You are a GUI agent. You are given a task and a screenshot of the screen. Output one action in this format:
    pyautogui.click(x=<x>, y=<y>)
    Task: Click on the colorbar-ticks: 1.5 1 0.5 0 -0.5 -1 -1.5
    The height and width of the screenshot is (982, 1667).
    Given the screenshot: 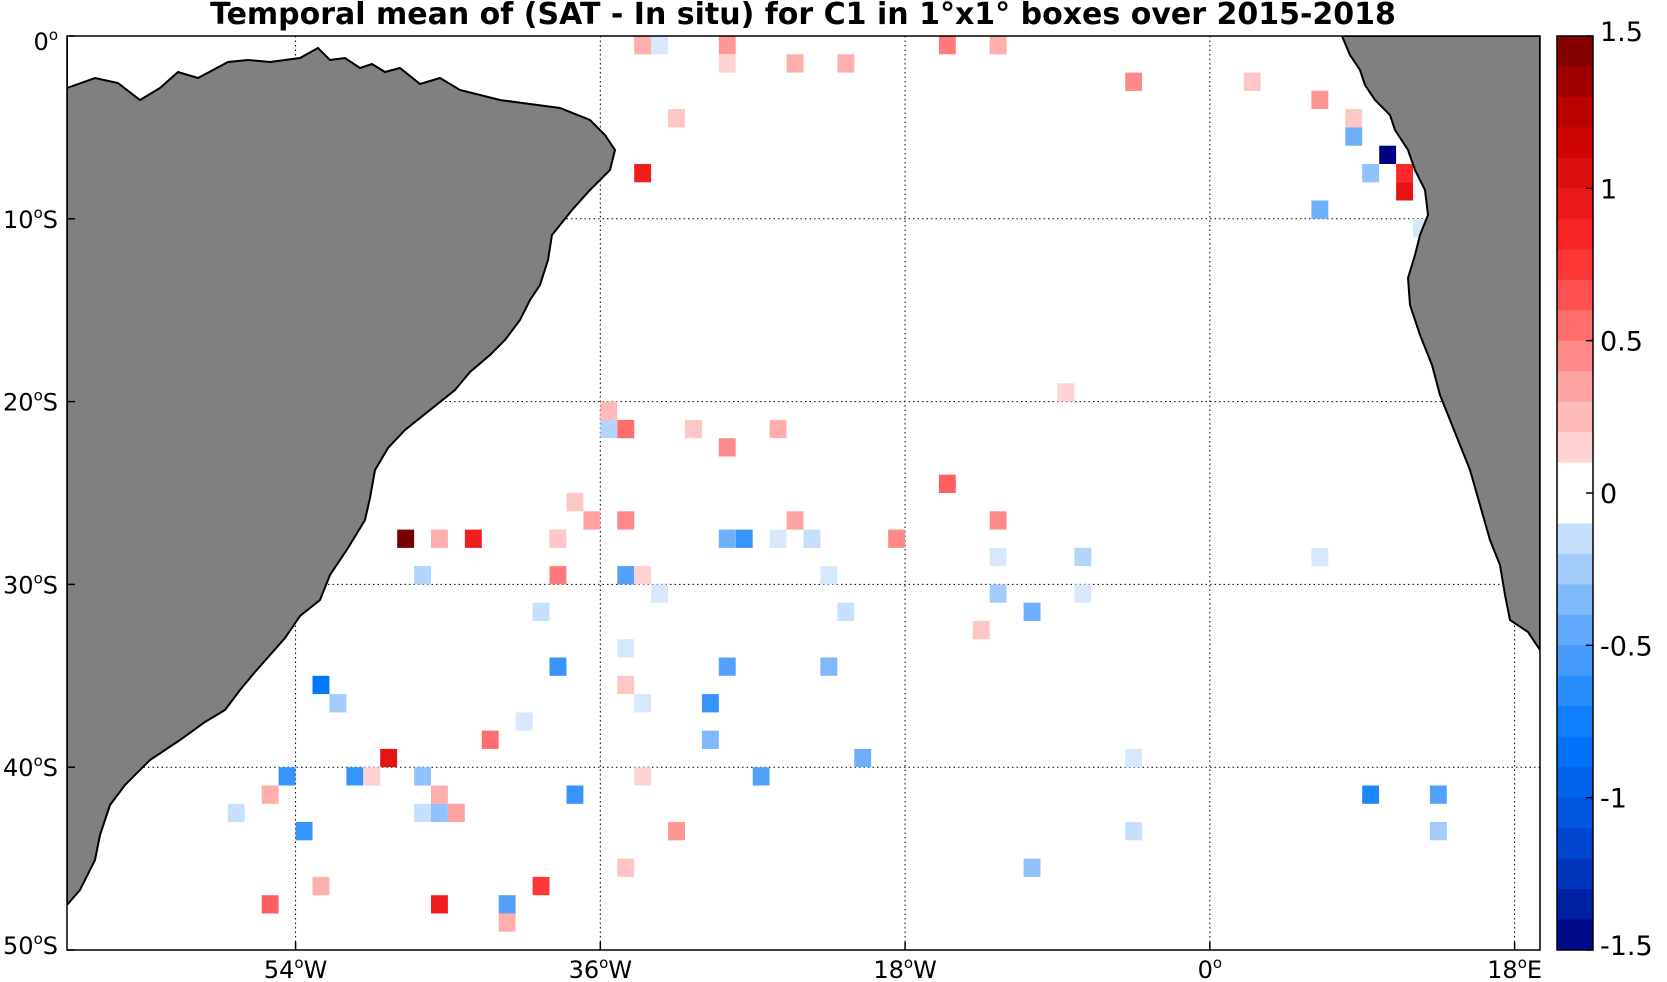 What is the action you would take?
    pyautogui.click(x=1619, y=489)
    